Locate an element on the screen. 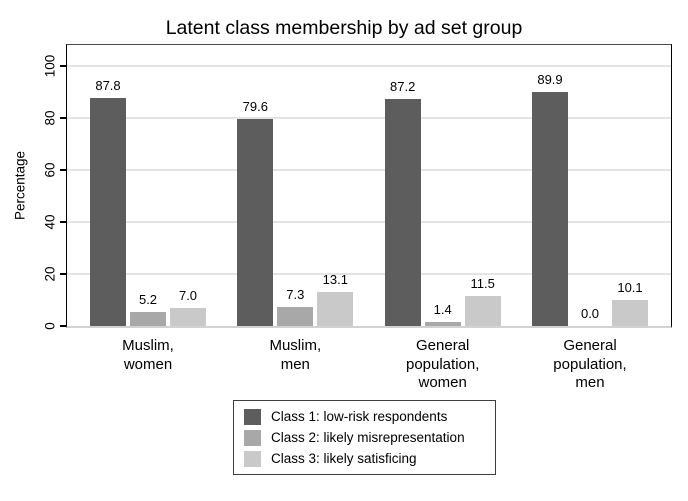 The width and height of the screenshot is (688, 501). legend-label-class2: Class 2: likely misrepresentation is located at coordinates (368, 437).